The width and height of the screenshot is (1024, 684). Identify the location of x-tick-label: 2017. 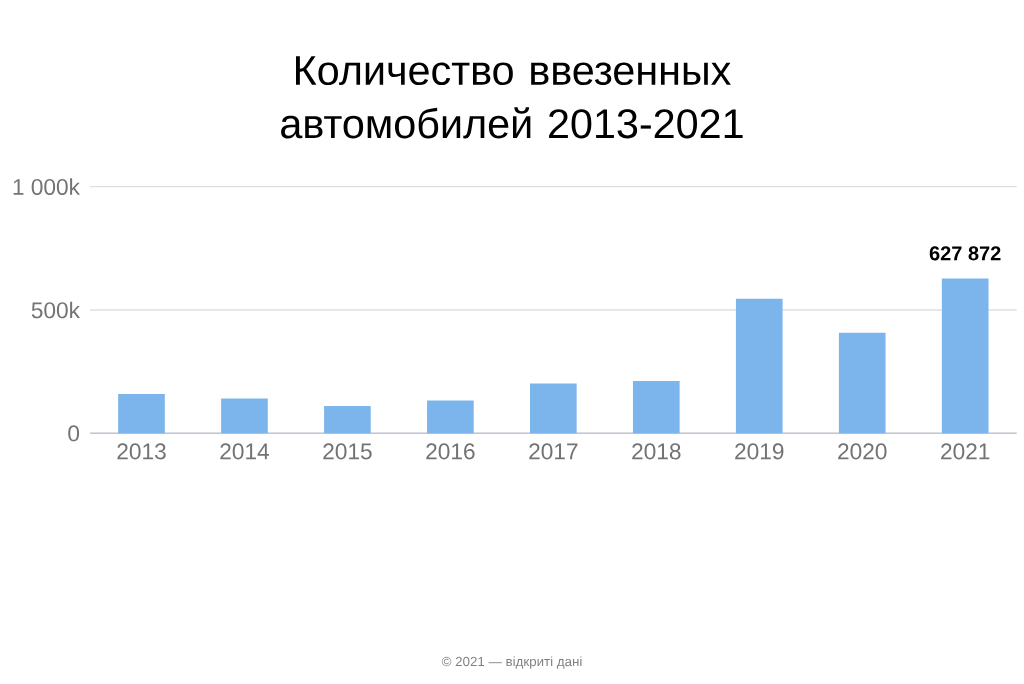
(553, 451).